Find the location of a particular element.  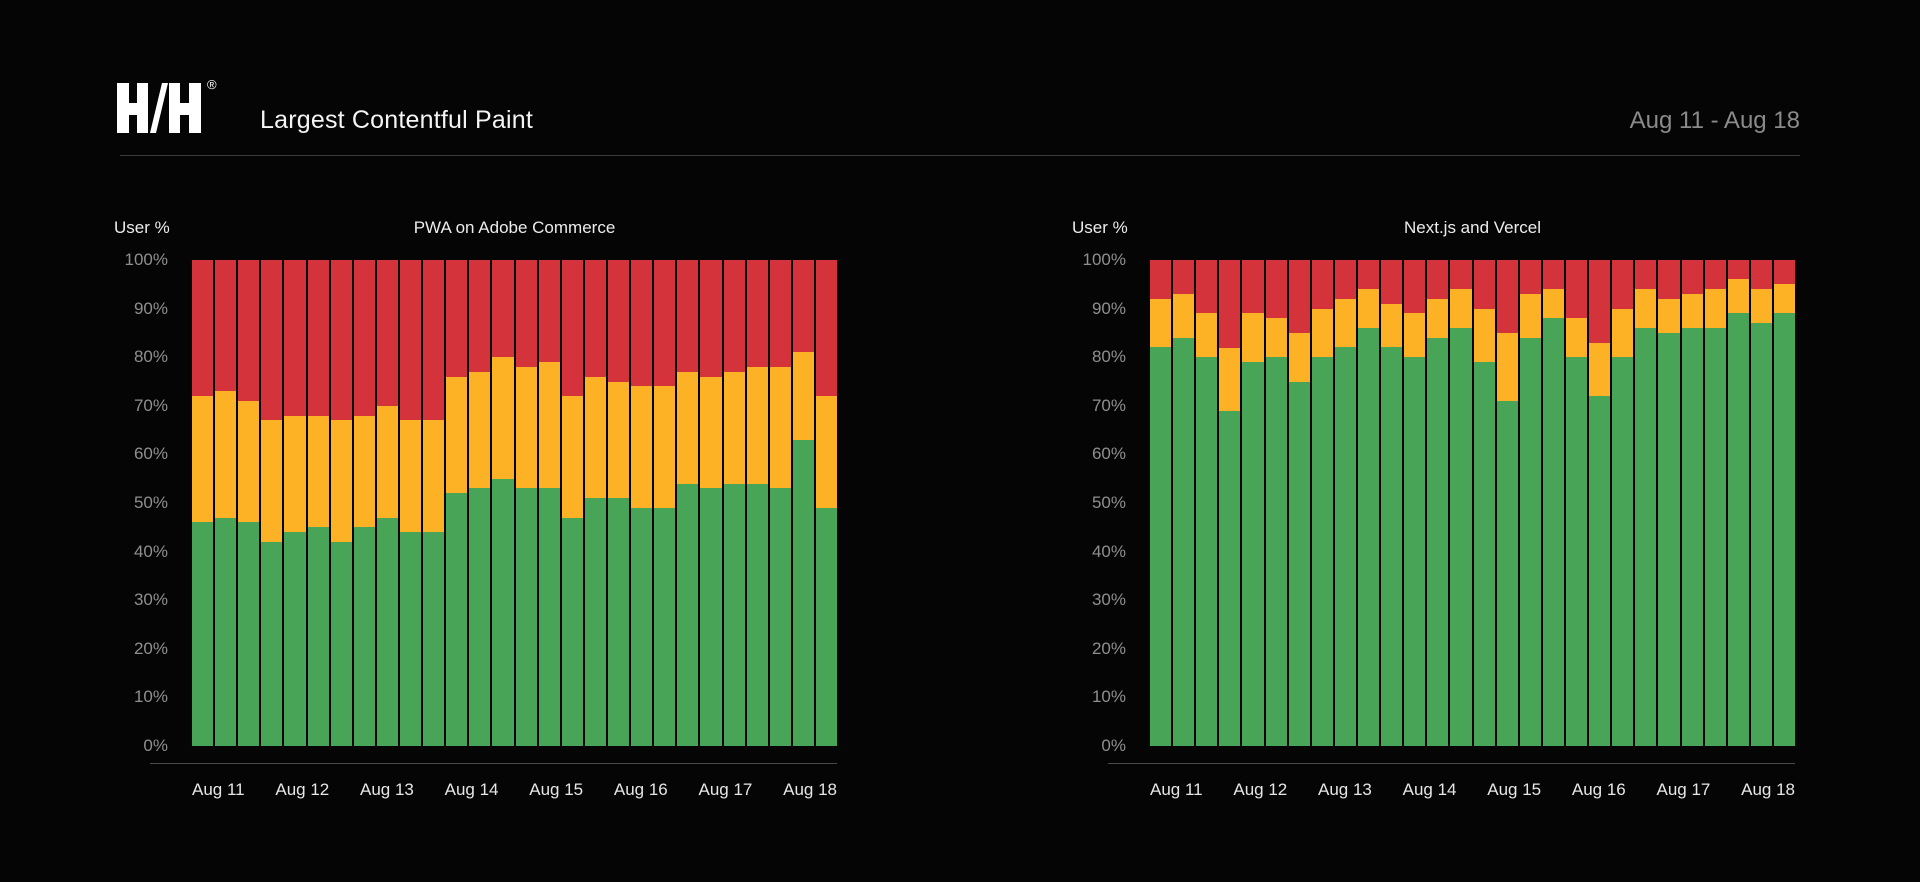

x-axis-line is located at coordinates (493, 763).